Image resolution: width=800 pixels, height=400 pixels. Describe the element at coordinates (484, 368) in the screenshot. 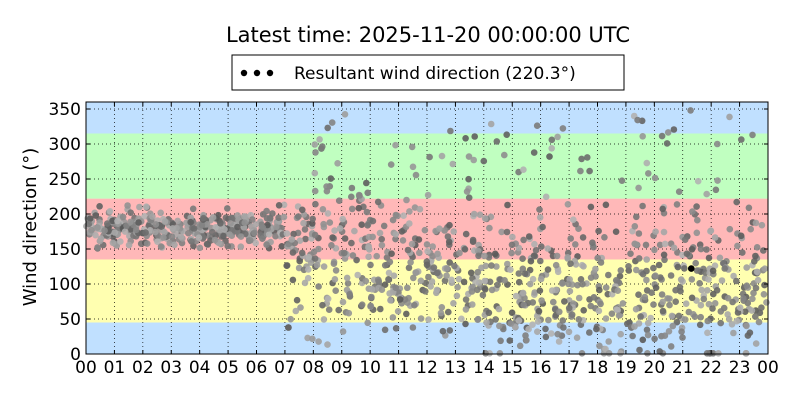

I see `x-tick-label: 14` at that location.